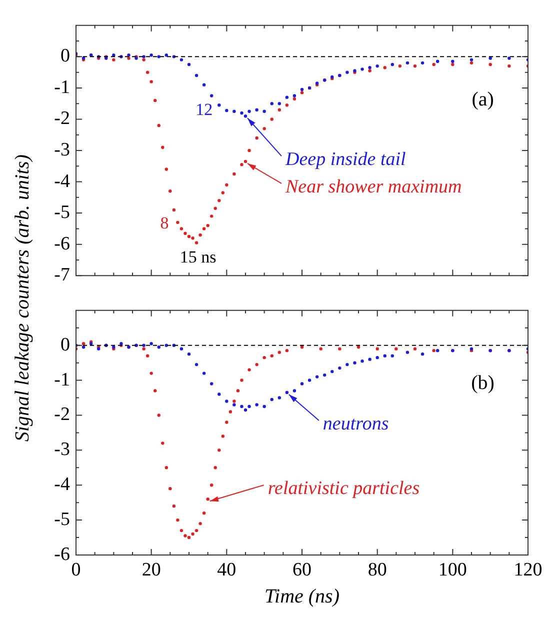 The image size is (548, 621). I want to click on x-tick-label: 40, so click(226, 569).